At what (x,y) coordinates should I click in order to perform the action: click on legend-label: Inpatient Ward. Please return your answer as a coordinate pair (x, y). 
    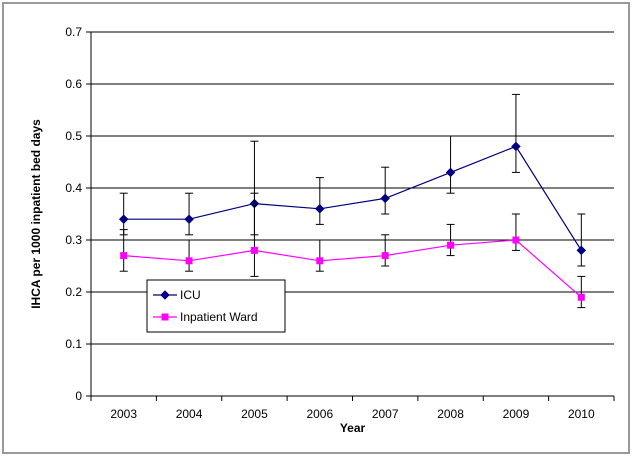
    Looking at the image, I should click on (219, 317).